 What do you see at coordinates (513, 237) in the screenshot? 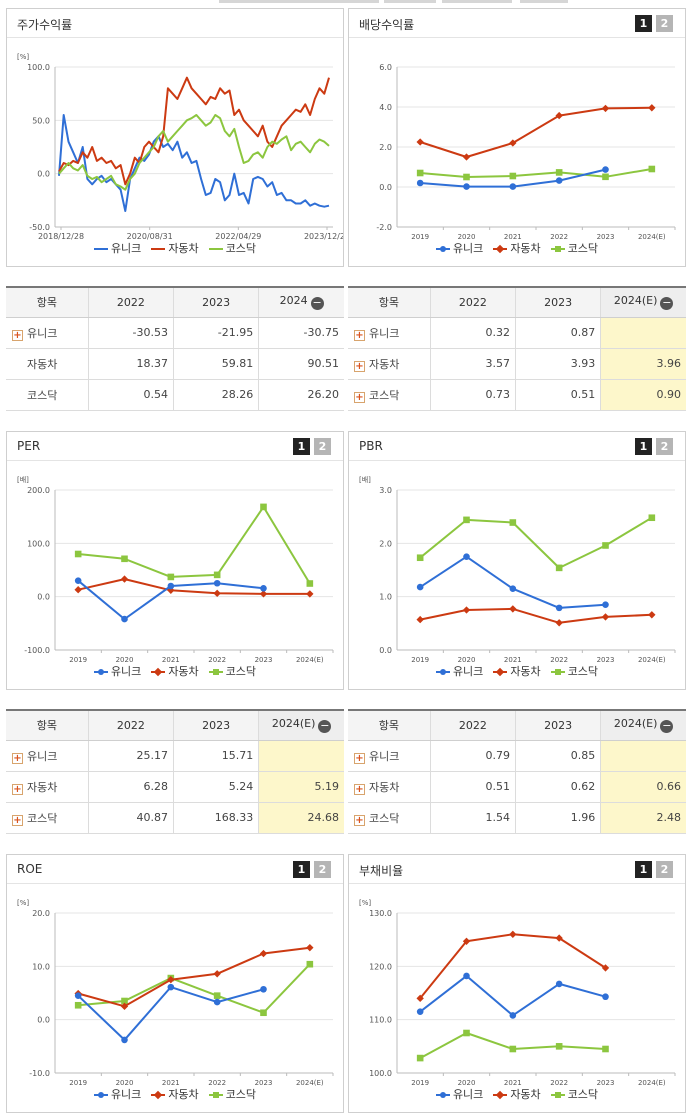
I see `x-tick-label: 2021` at bounding box center [513, 237].